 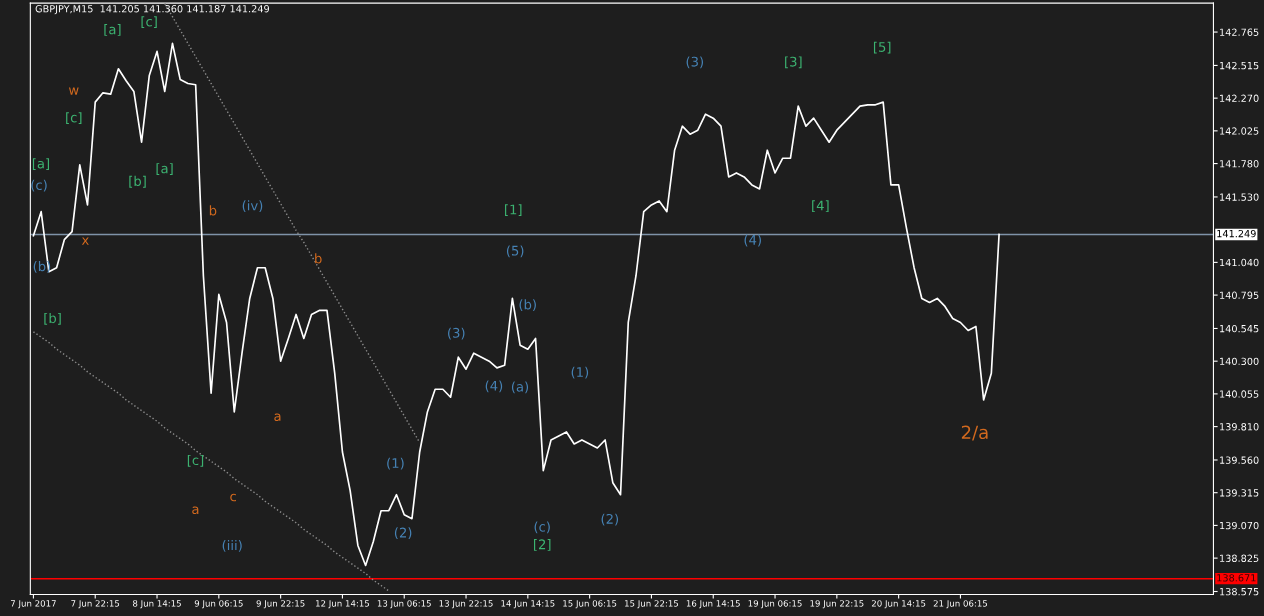 I want to click on annotation: (a), so click(x=520, y=387).